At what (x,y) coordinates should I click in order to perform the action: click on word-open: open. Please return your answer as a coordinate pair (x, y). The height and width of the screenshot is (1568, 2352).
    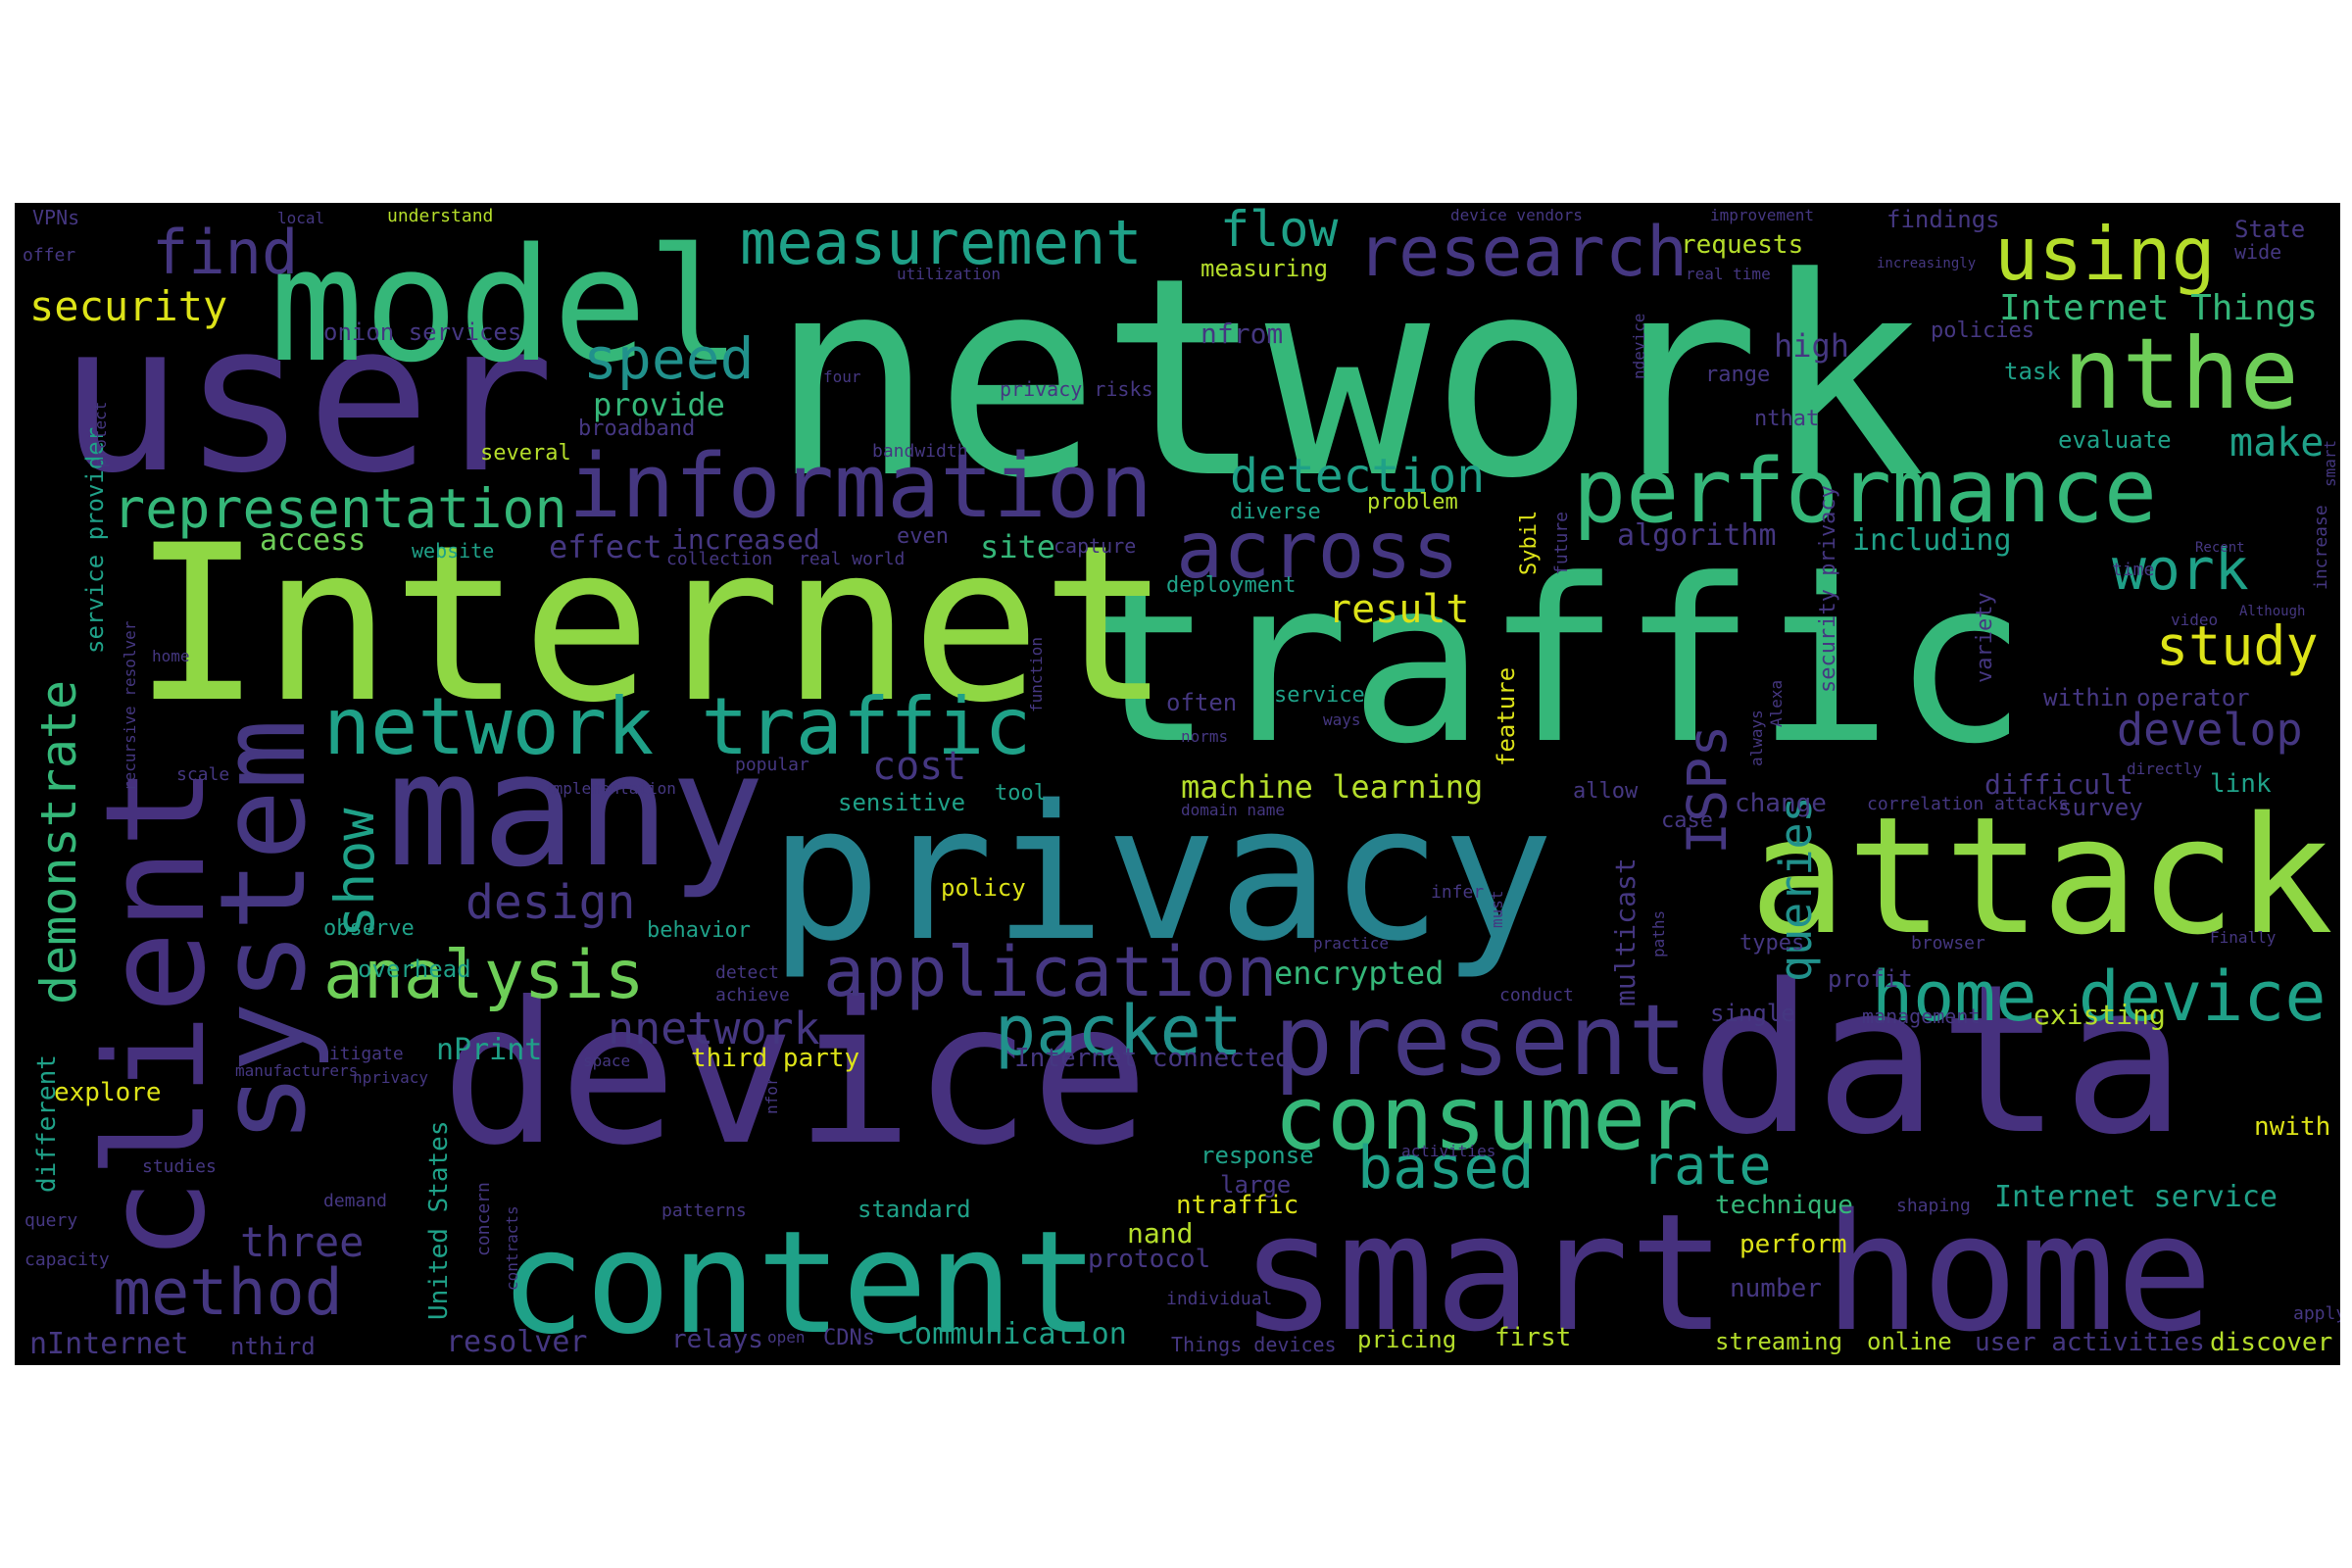
    Looking at the image, I should click on (786, 1337).